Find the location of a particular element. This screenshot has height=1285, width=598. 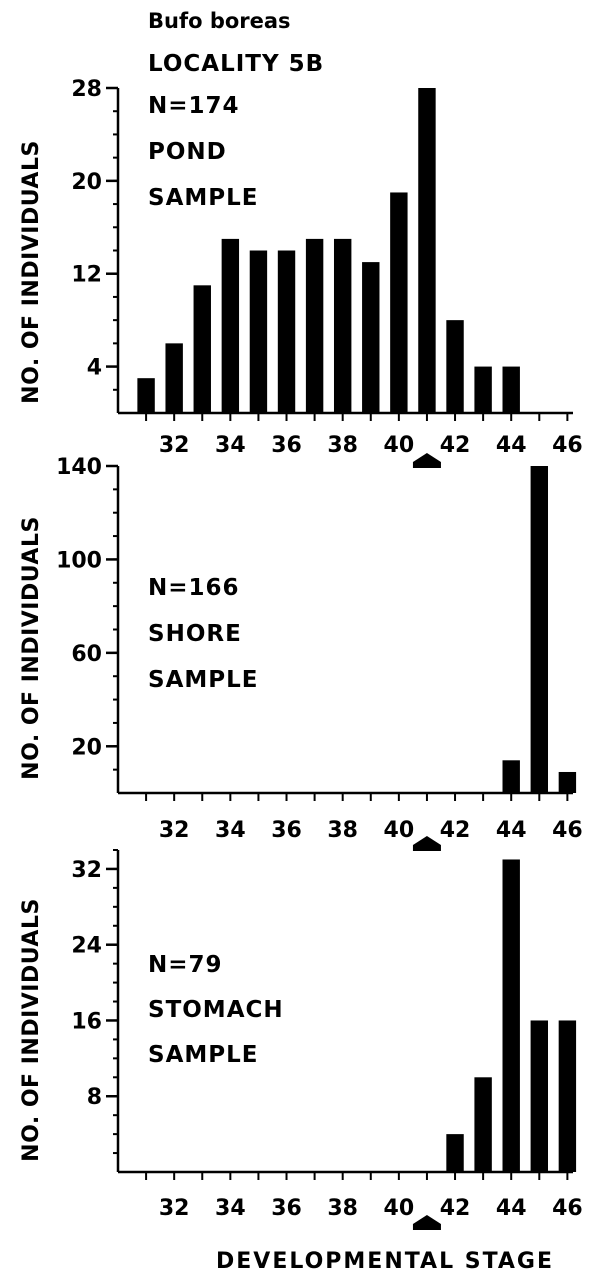

annotation-line: SHORE is located at coordinates (195, 634).